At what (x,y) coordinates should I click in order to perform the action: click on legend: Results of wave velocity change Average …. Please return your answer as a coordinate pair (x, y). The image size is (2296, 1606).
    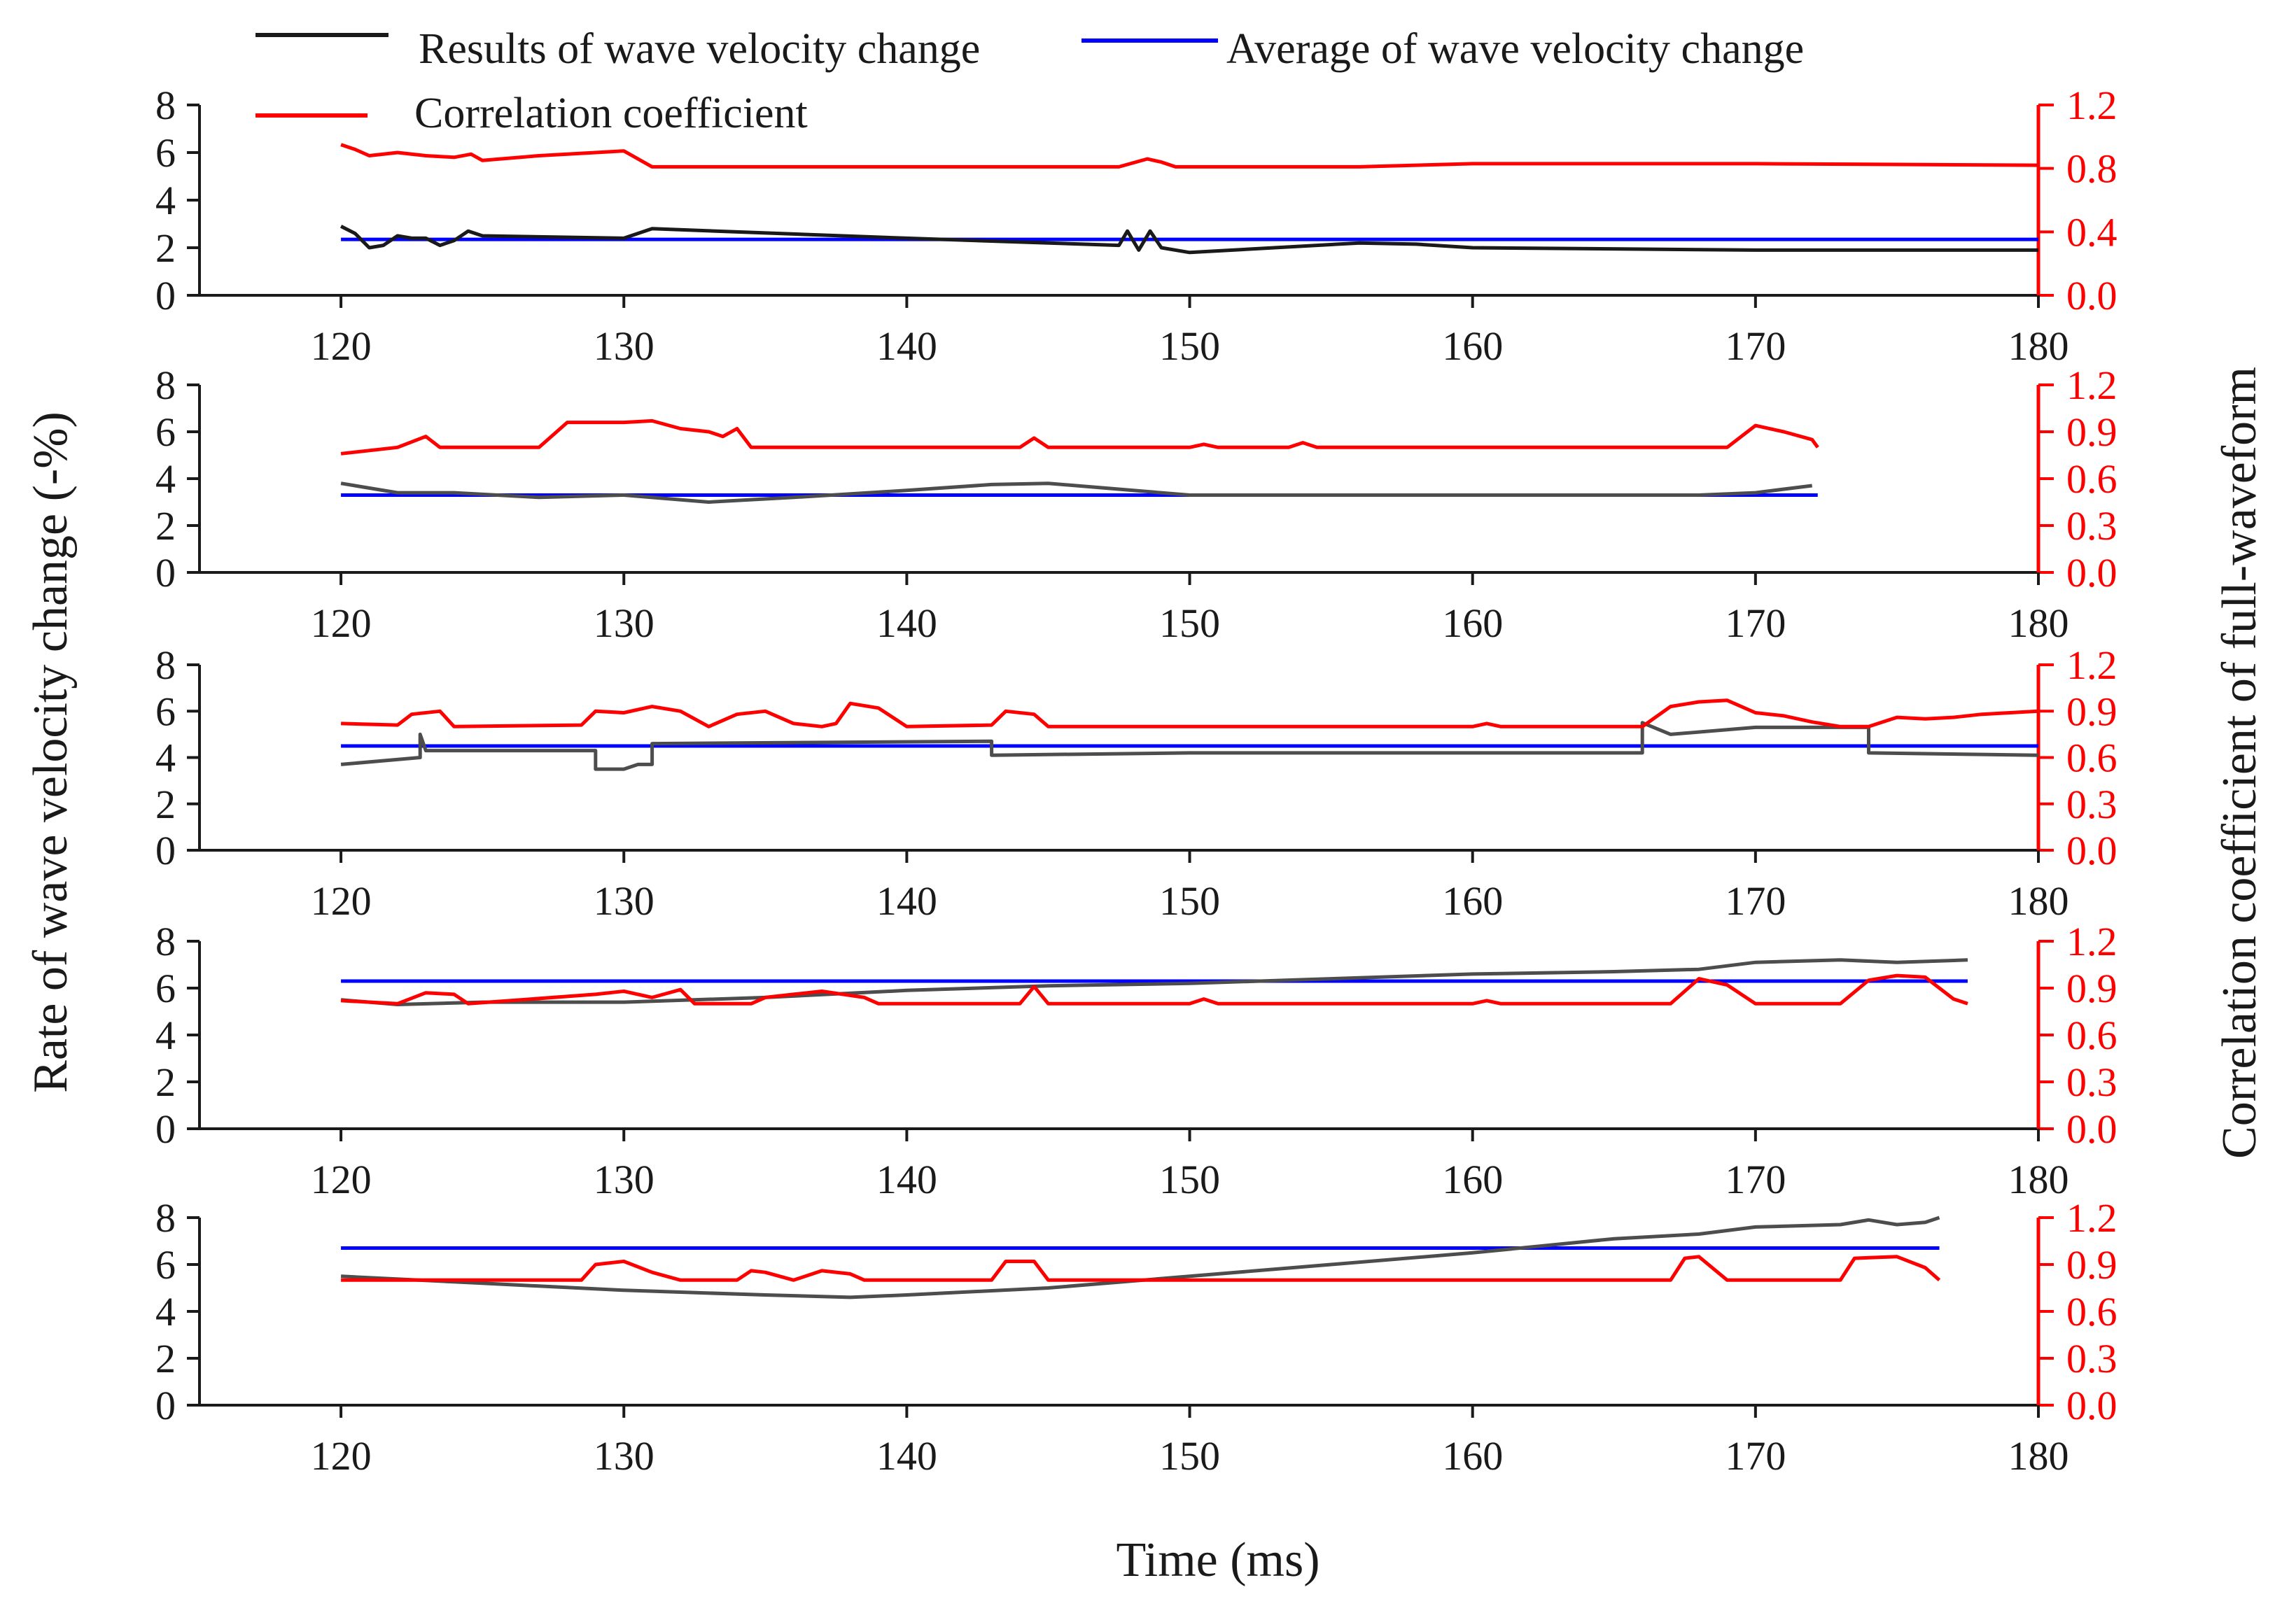
    Looking at the image, I should click on (1029, 81).